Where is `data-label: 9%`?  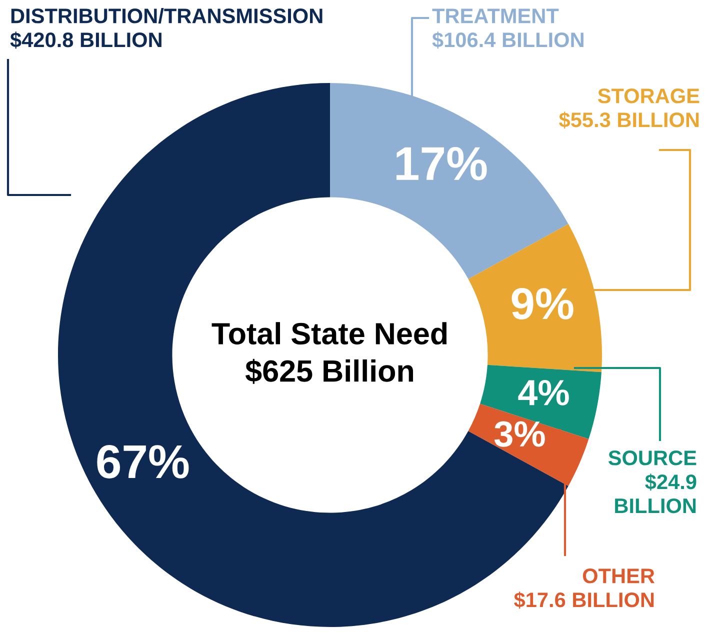 data-label: 9% is located at coordinates (543, 304).